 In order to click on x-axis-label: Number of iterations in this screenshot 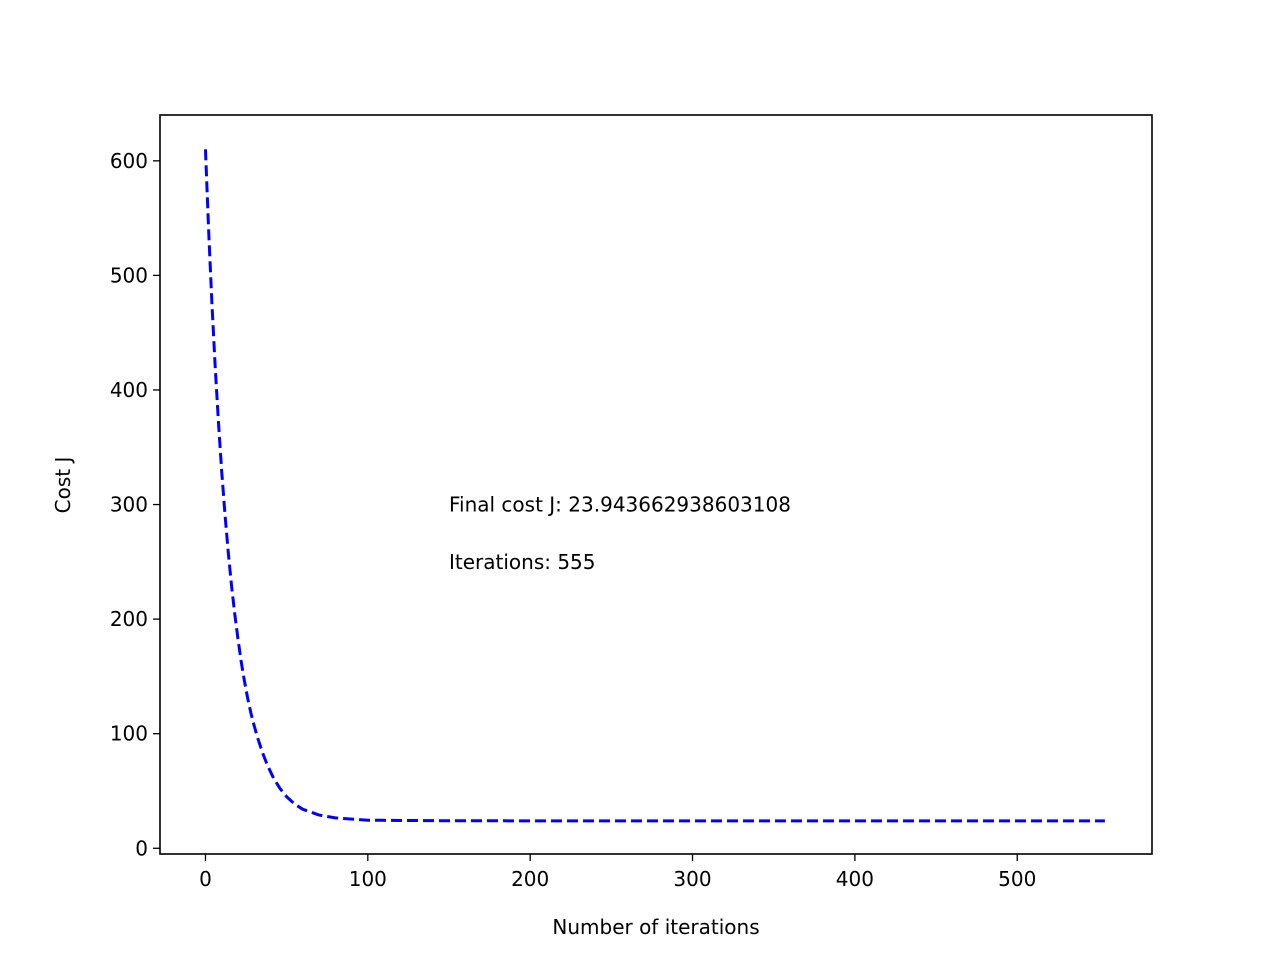, I will do `click(655, 927)`.